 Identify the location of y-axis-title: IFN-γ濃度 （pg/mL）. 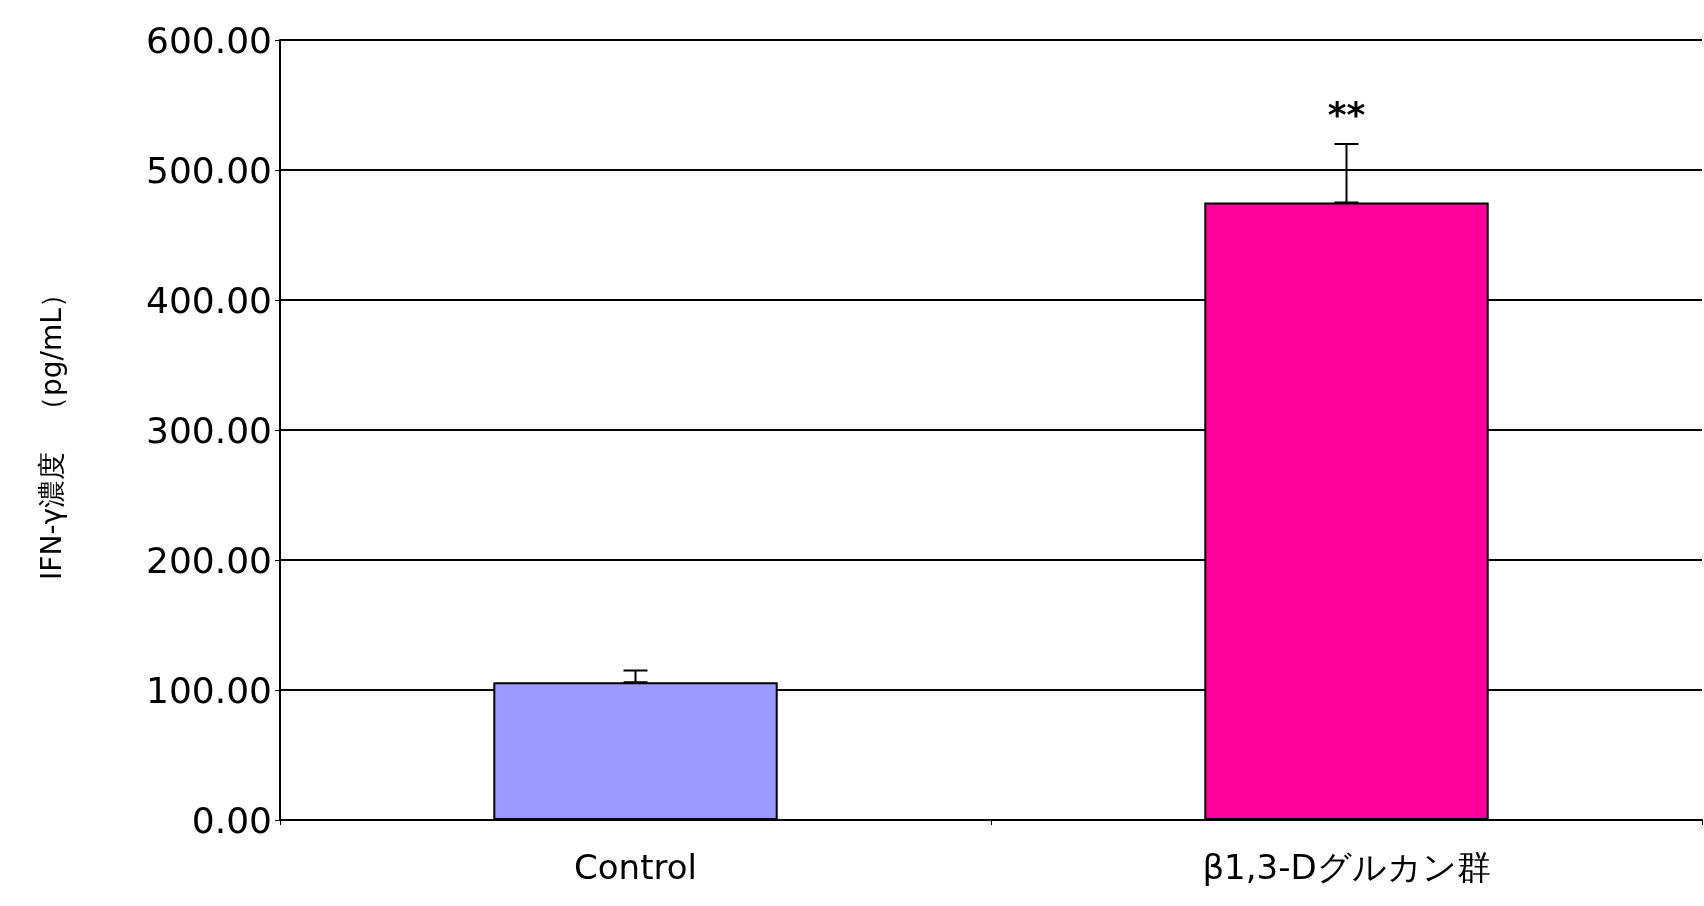
(51, 430).